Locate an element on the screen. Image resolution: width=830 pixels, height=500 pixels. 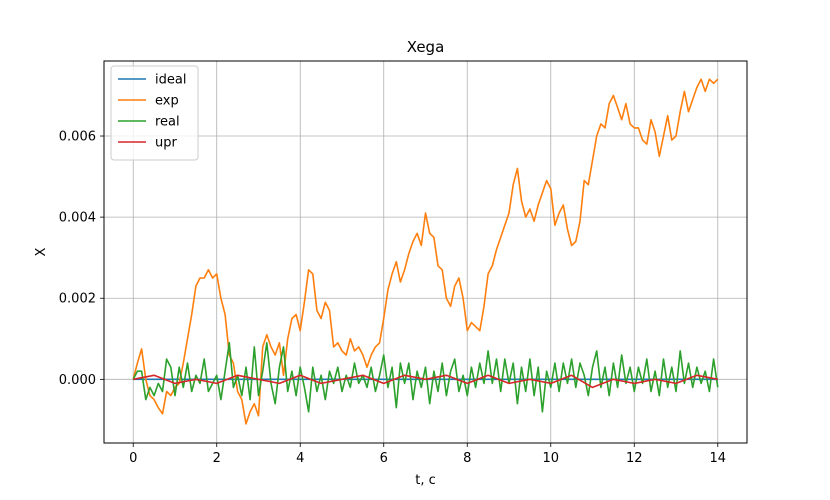
legend-box is located at coordinates (154, 113).